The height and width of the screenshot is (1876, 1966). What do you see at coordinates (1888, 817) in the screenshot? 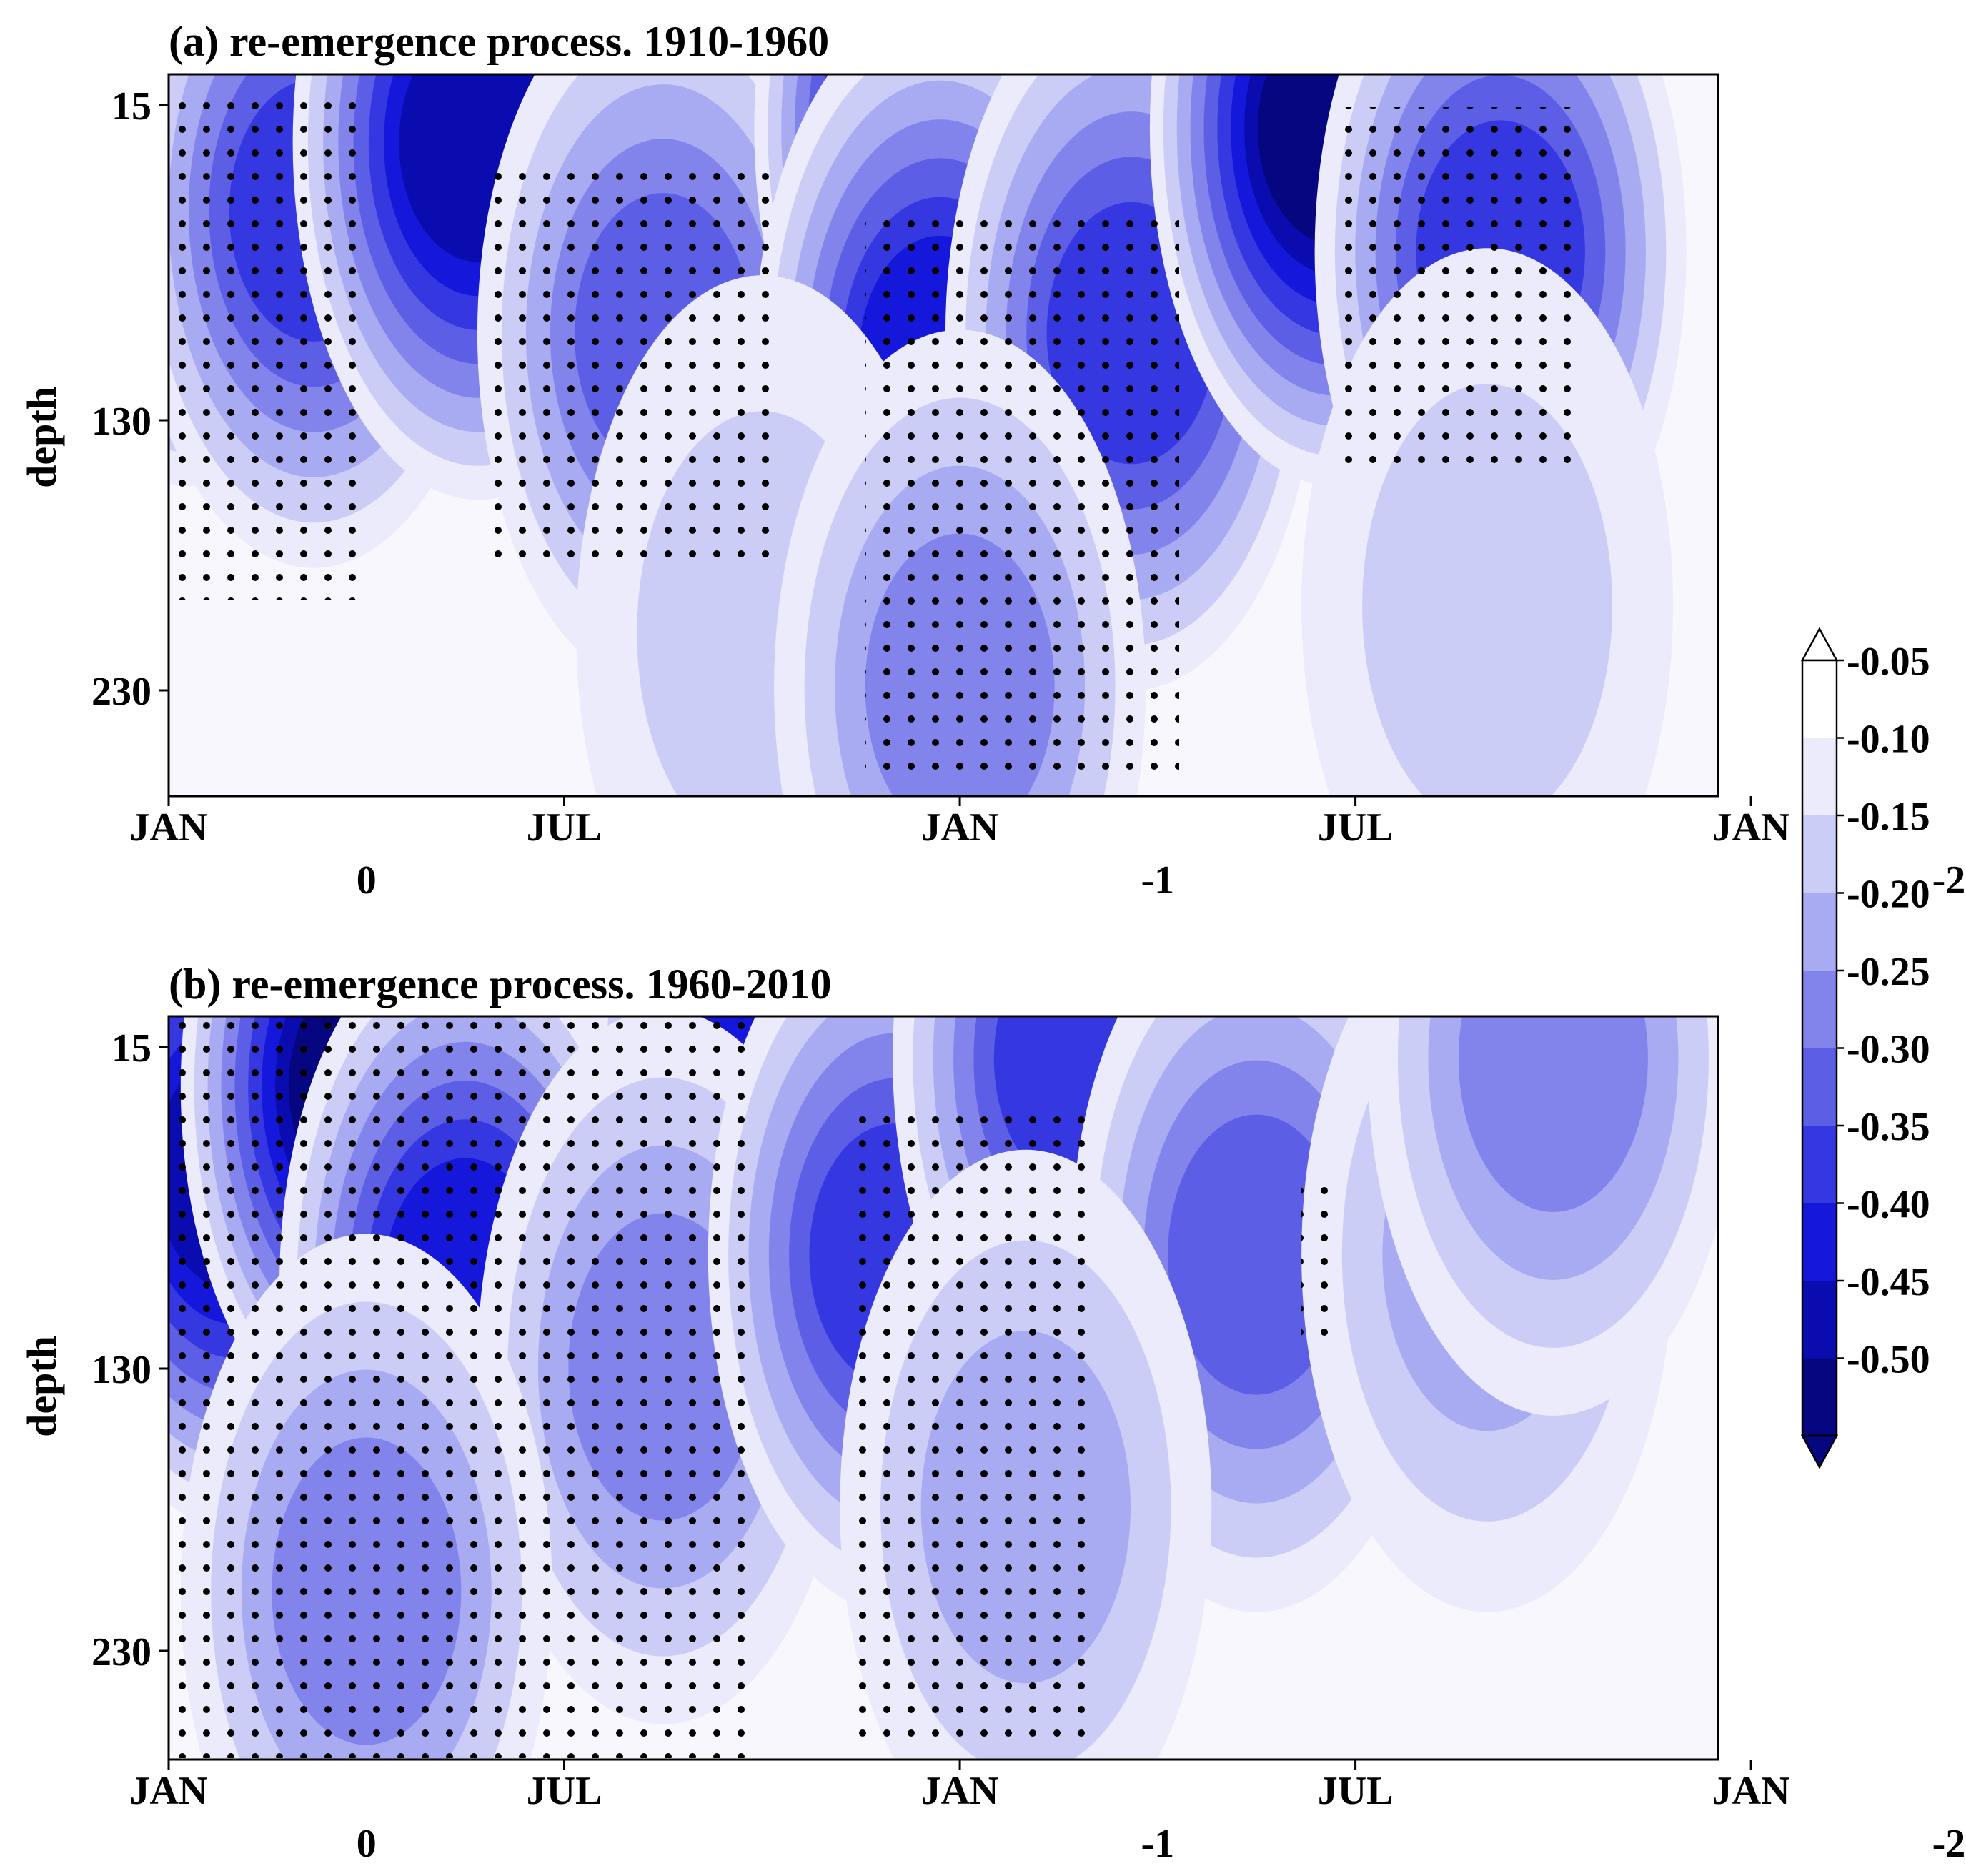
I see `colorbar-tick-label: -0.15` at bounding box center [1888, 817].